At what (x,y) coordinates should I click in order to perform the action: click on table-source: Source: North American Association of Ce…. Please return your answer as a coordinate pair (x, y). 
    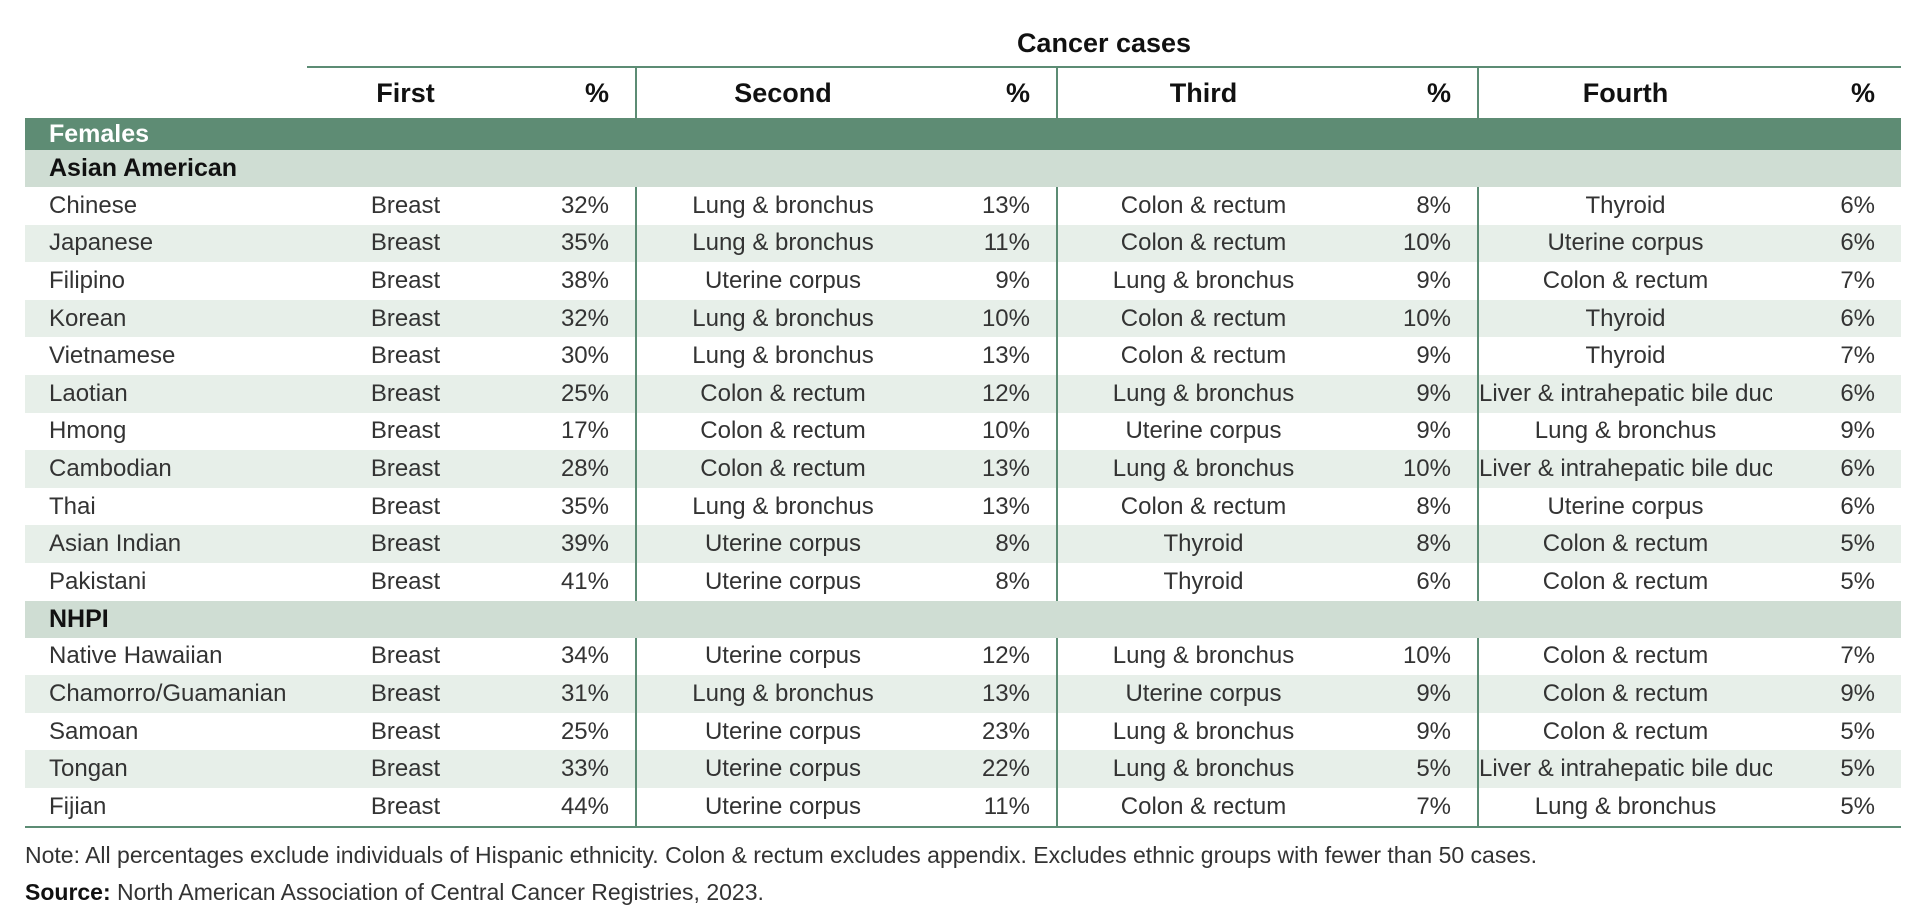
    Looking at the image, I should click on (963, 892).